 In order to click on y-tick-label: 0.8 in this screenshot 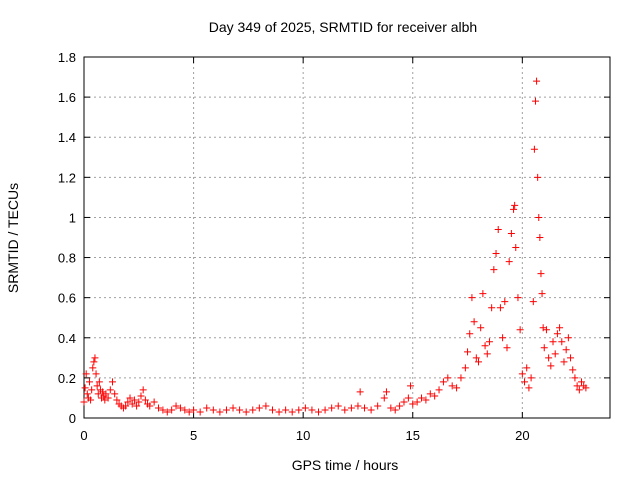, I will do `click(67, 258)`.